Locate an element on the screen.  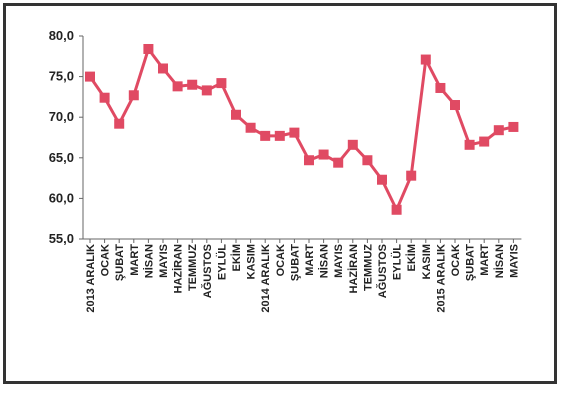
y-tick-label: 80,0 is located at coordinates (61, 35).